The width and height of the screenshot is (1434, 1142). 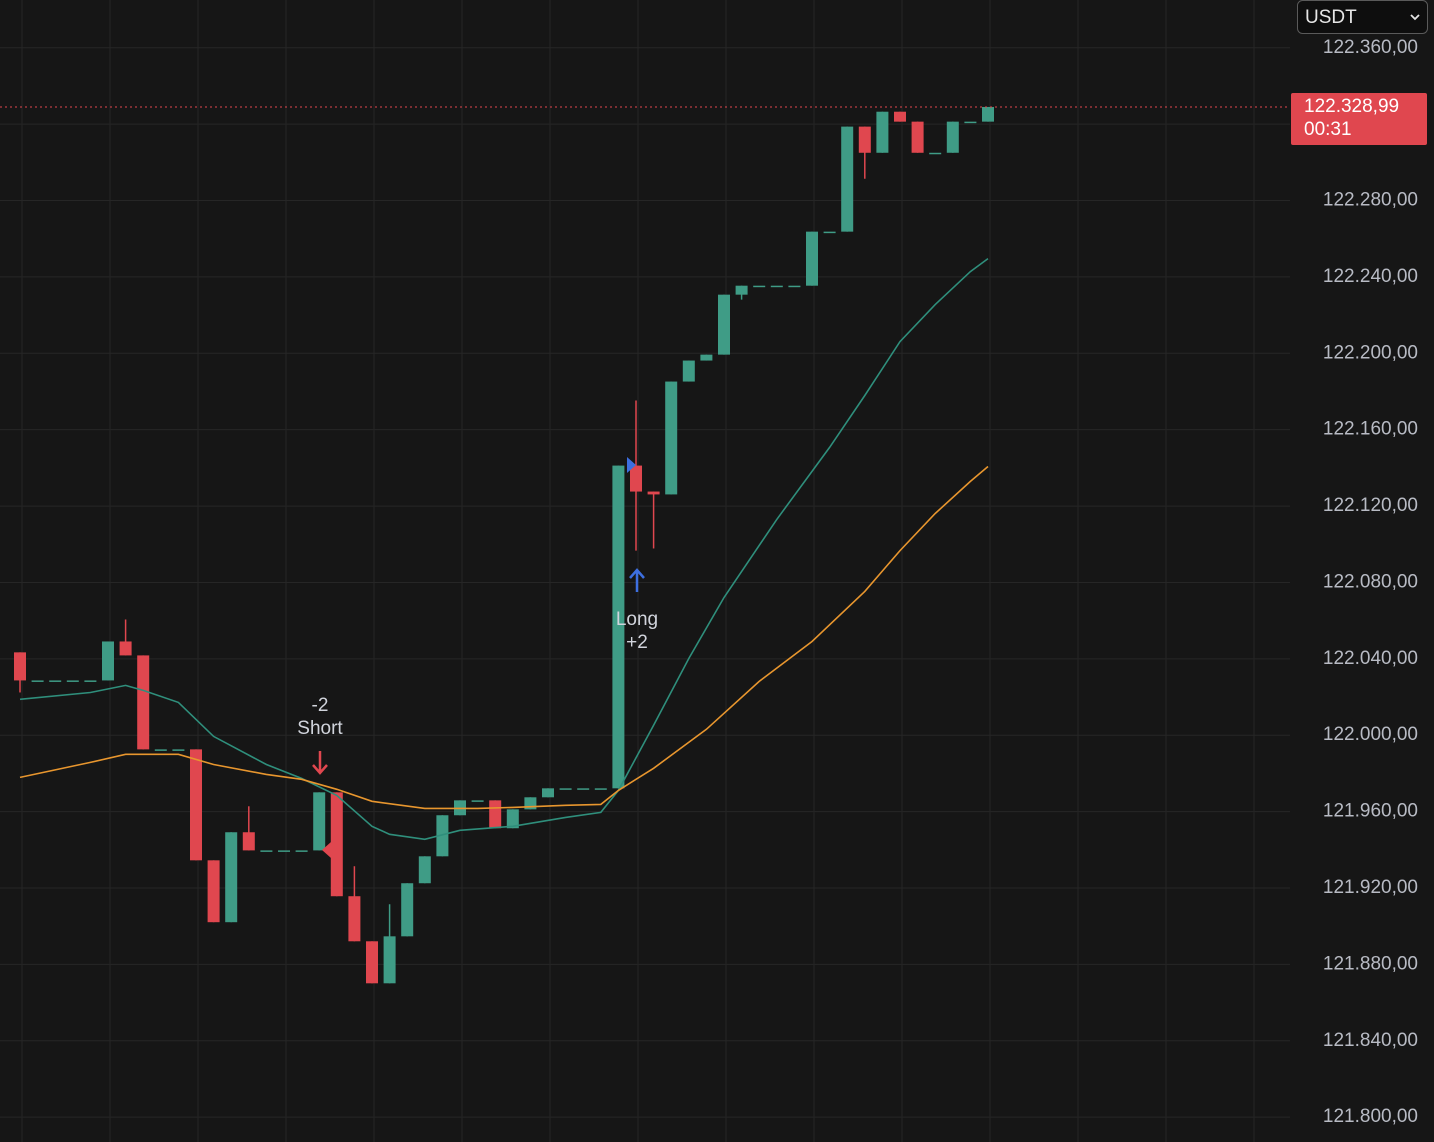 I want to click on y-tick-label: 121.800,00, so click(x=1370, y=1116).